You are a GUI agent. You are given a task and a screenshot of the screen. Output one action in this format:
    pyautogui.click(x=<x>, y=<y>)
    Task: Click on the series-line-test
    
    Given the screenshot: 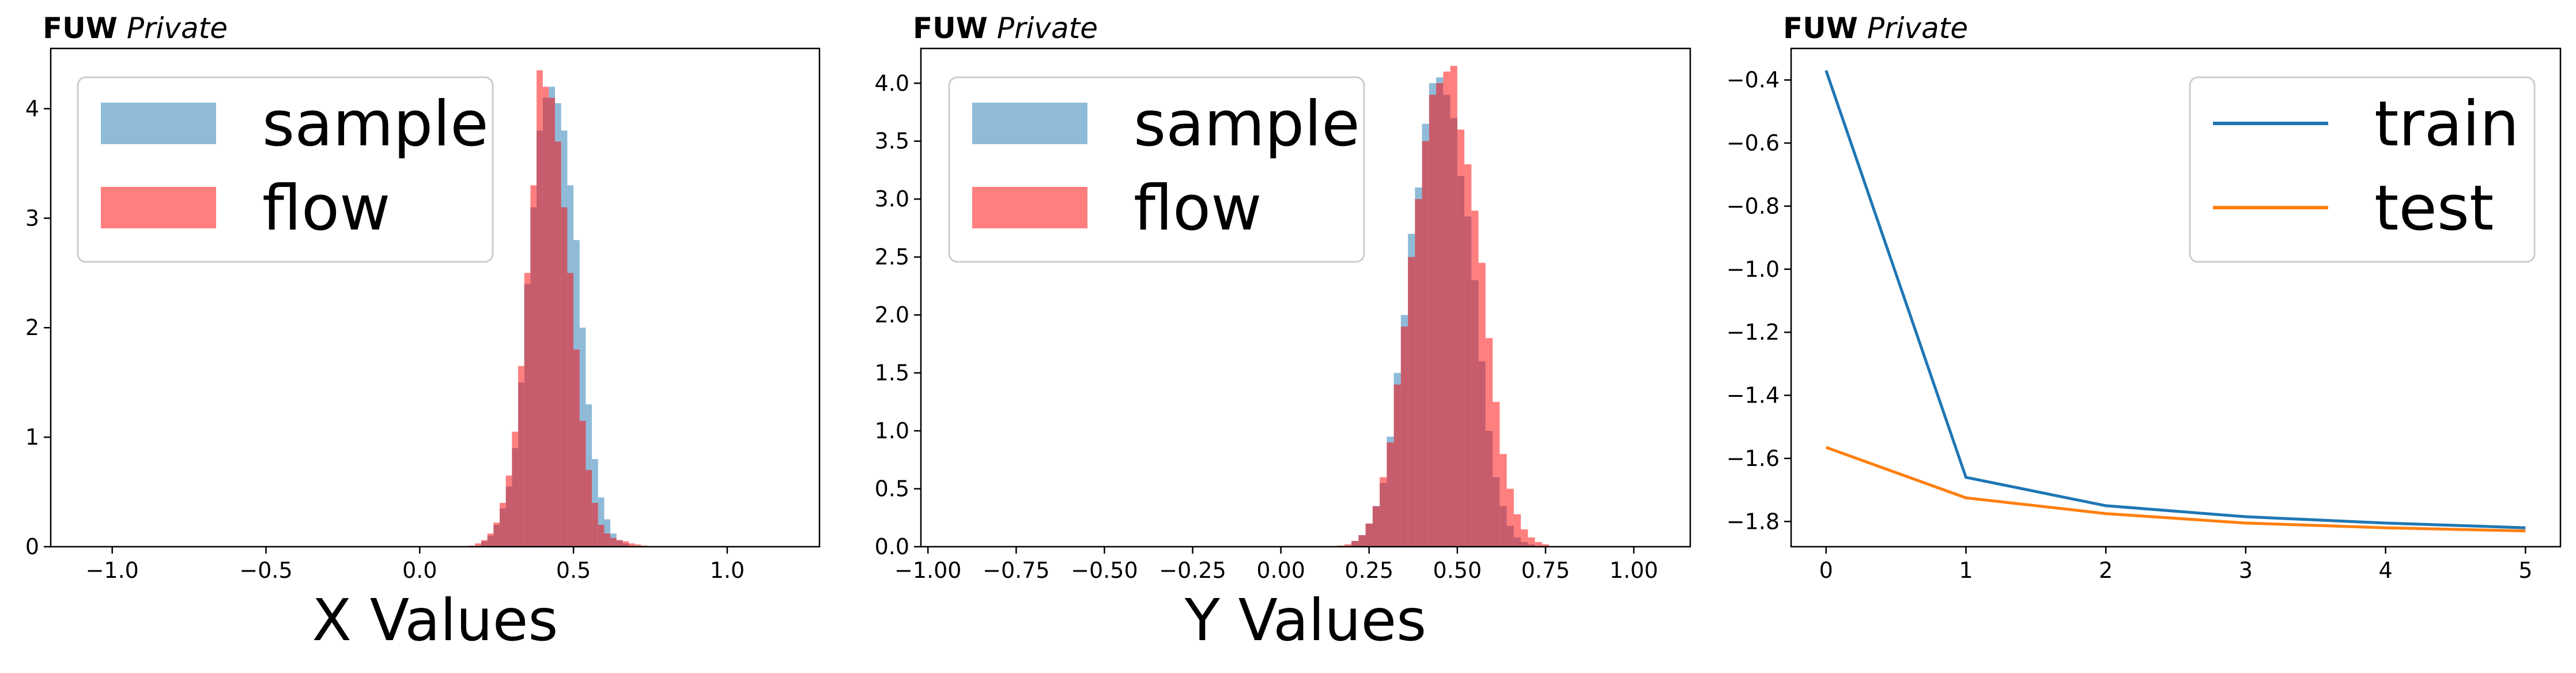 What is the action you would take?
    pyautogui.click(x=2175, y=489)
    